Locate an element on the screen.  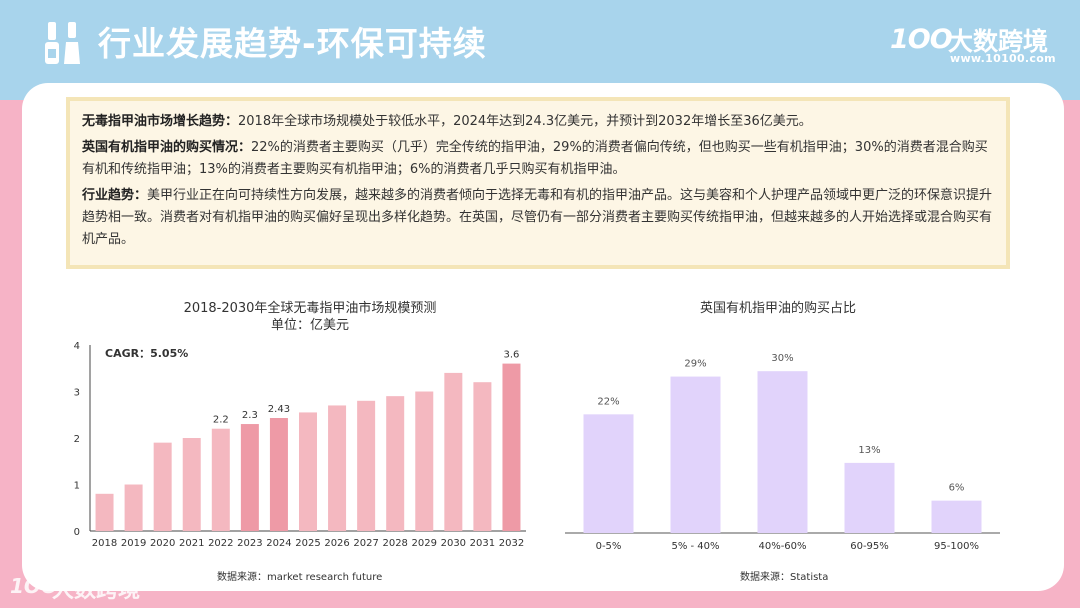
x-tick-label: 95-100% is located at coordinates (956, 546).